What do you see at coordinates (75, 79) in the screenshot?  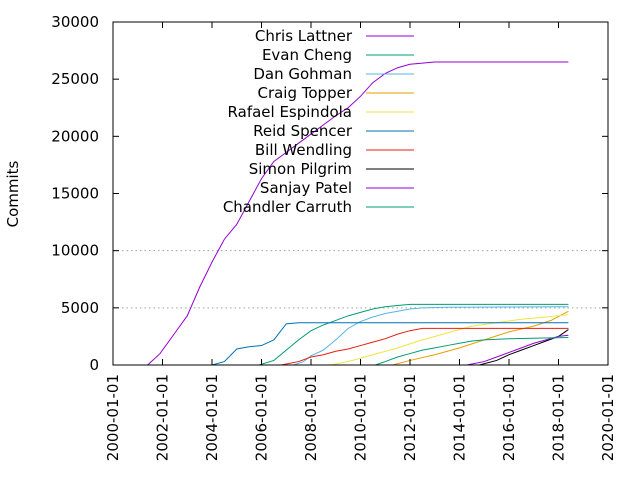 I see `y-tick-label: 25000` at bounding box center [75, 79].